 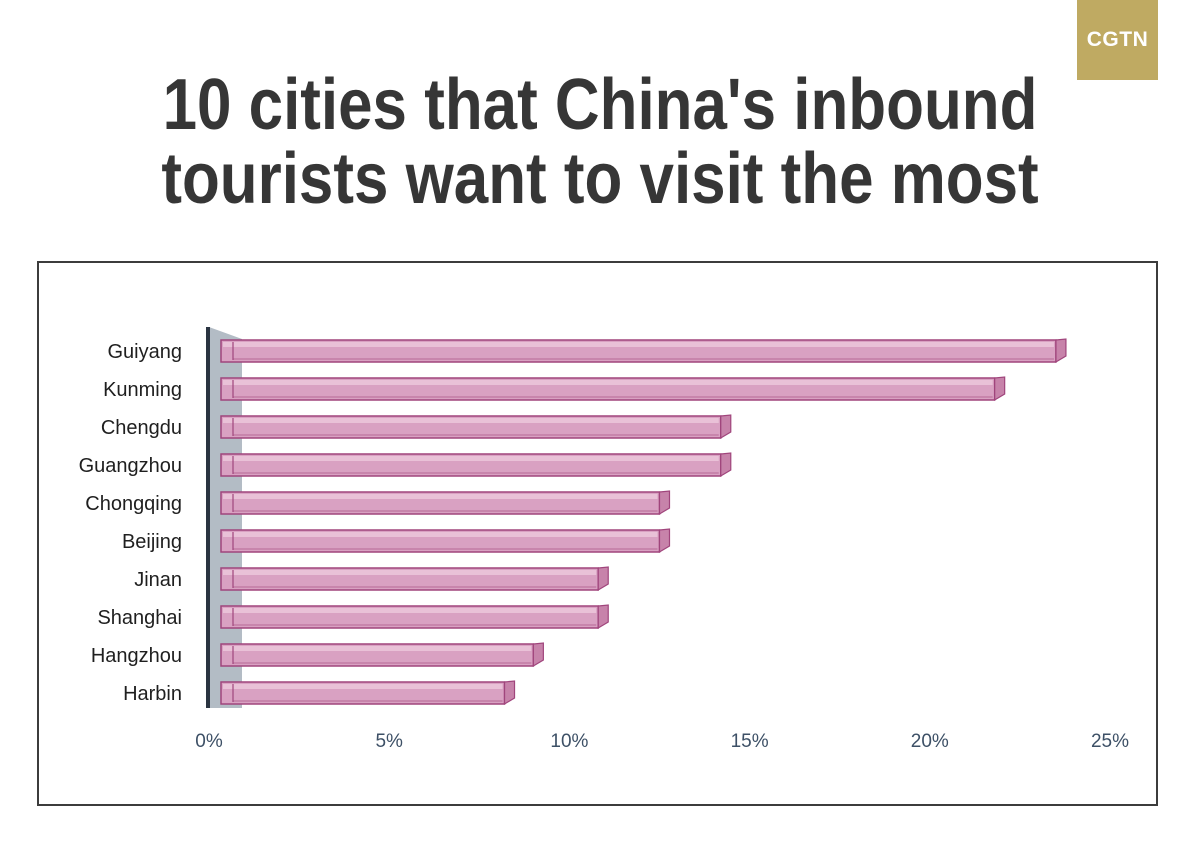 I want to click on bar-kunming, so click(x=613, y=389).